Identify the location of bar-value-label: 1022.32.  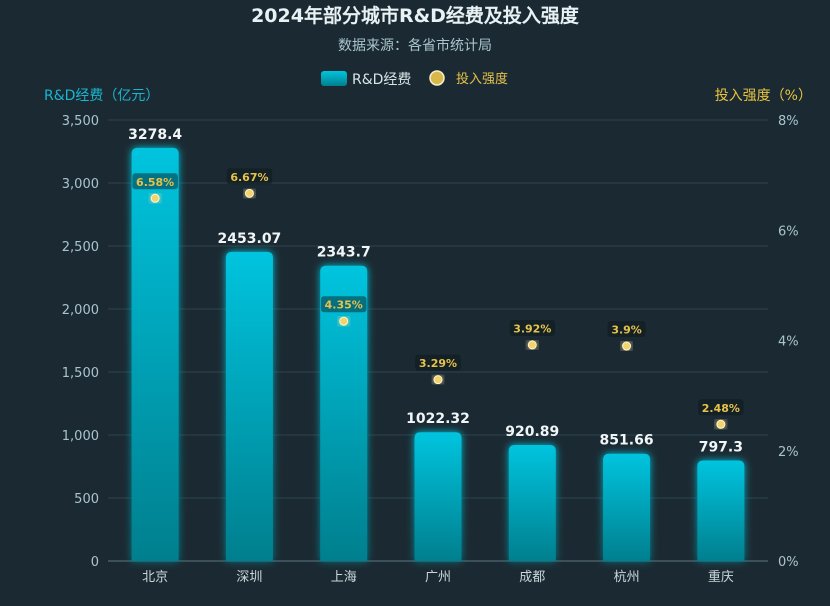
(438, 419).